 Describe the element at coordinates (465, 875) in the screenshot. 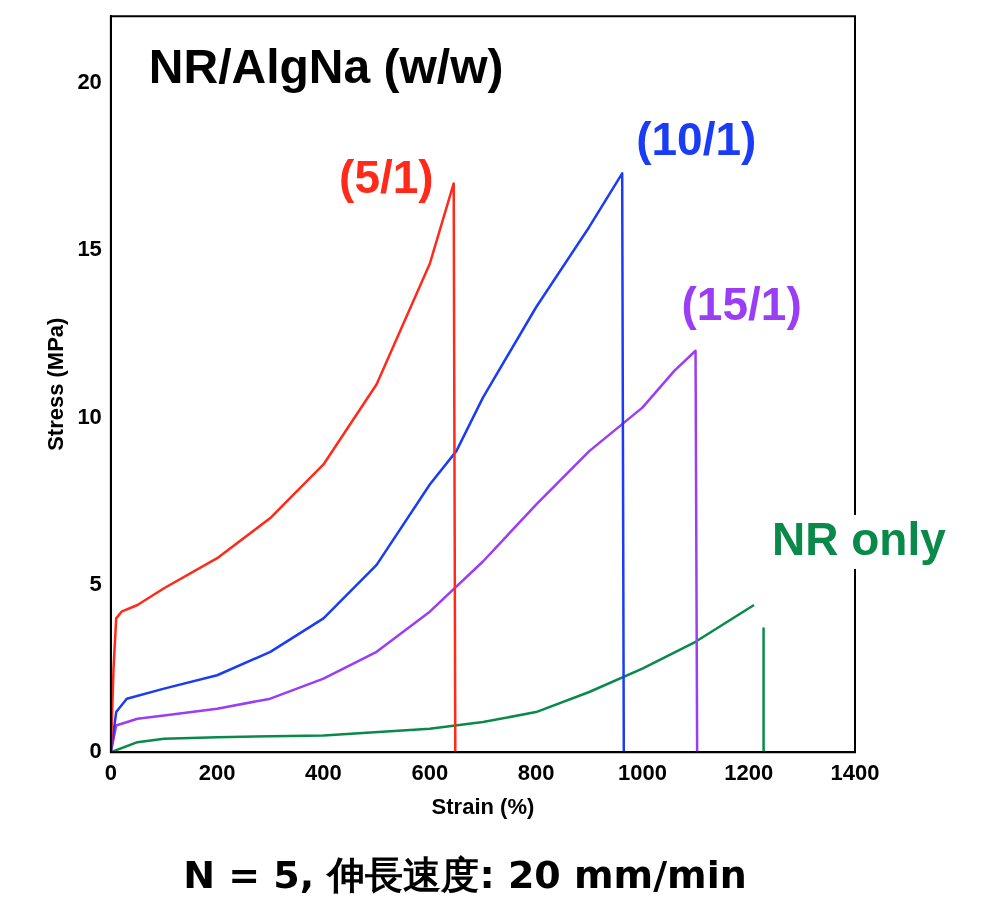

I see `text: N = 5, 伸長速度: 20 mm/min` at that location.